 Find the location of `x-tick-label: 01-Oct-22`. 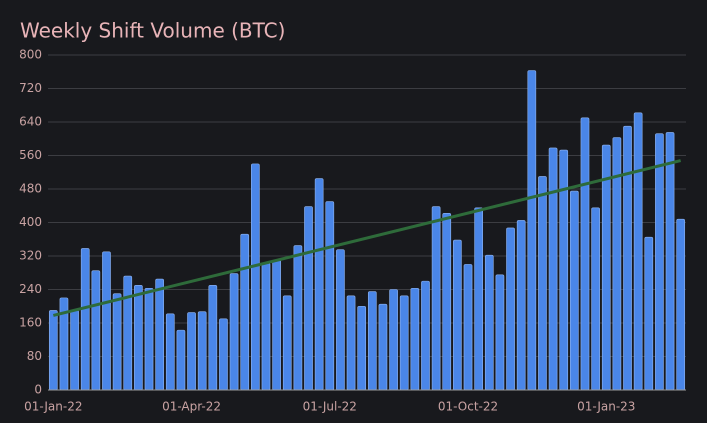

x-tick-label: 01-Oct-22 is located at coordinates (468, 407).